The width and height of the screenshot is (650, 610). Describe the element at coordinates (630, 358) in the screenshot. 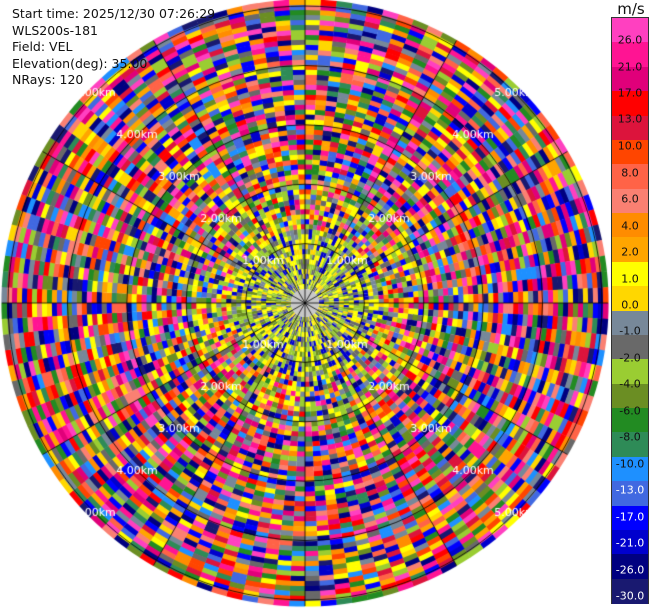

I see `colorbar-tick-label: -2.0` at that location.